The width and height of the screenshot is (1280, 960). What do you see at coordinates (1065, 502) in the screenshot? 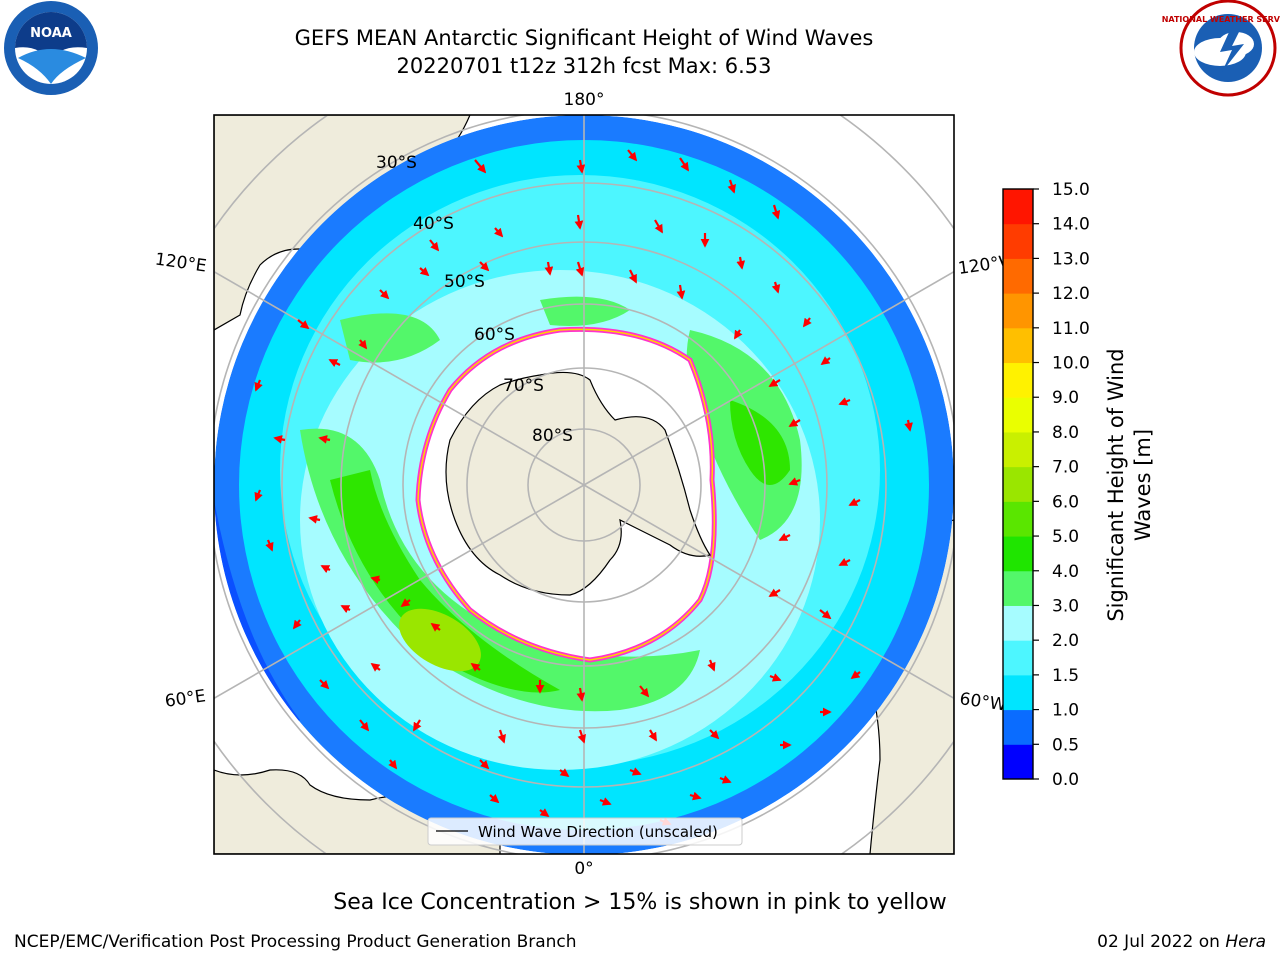
I see `colorbar-tick-label: 6.0` at bounding box center [1065, 502].